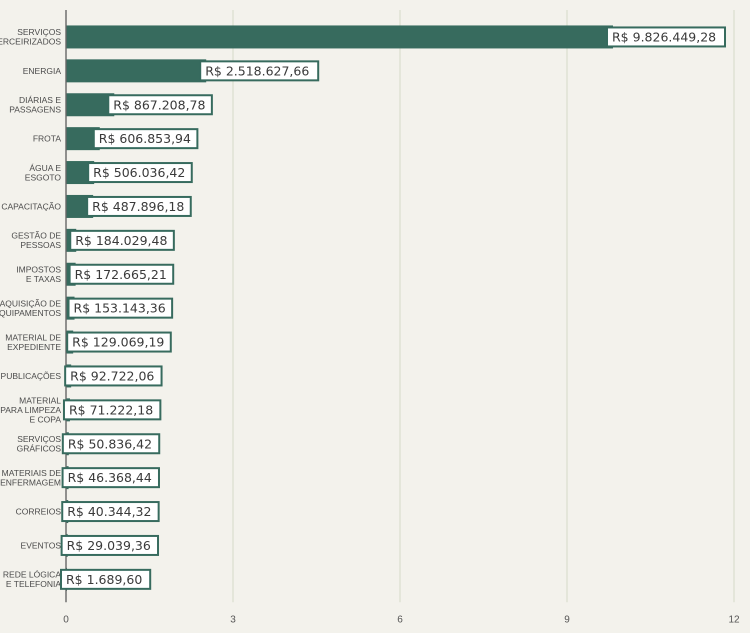 The image size is (750, 633). Describe the element at coordinates (30, 478) in the screenshot. I see `category-label: MATERIAIS DE ENFERMAGEM` at that location.